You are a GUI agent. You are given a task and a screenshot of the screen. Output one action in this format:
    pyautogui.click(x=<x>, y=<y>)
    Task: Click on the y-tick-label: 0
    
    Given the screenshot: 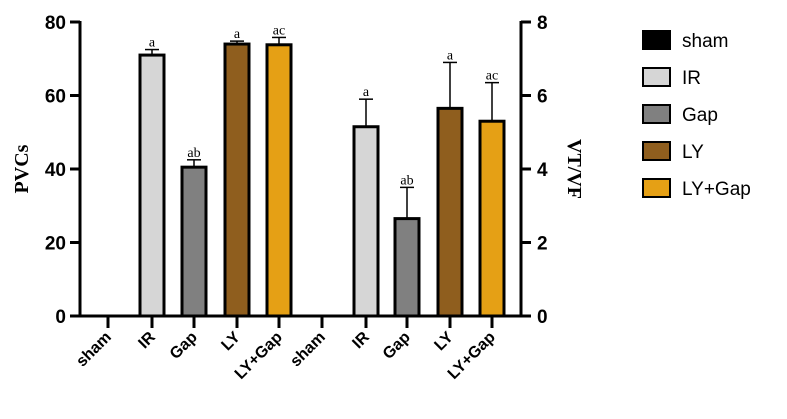 What is the action you would take?
    pyautogui.click(x=60, y=317)
    